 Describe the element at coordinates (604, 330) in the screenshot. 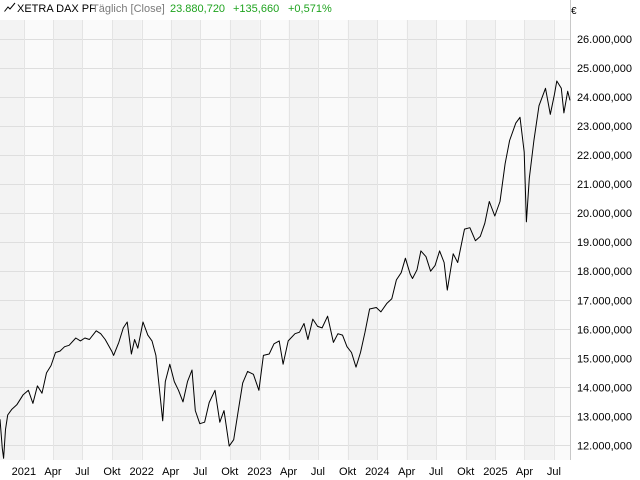

I see `y-tick-label: 16.000,000` at that location.